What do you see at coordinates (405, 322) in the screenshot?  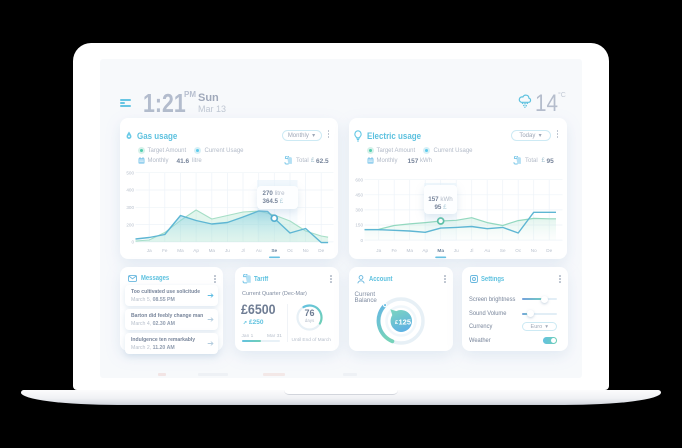 I see `svg-text: 125` at bounding box center [405, 322].